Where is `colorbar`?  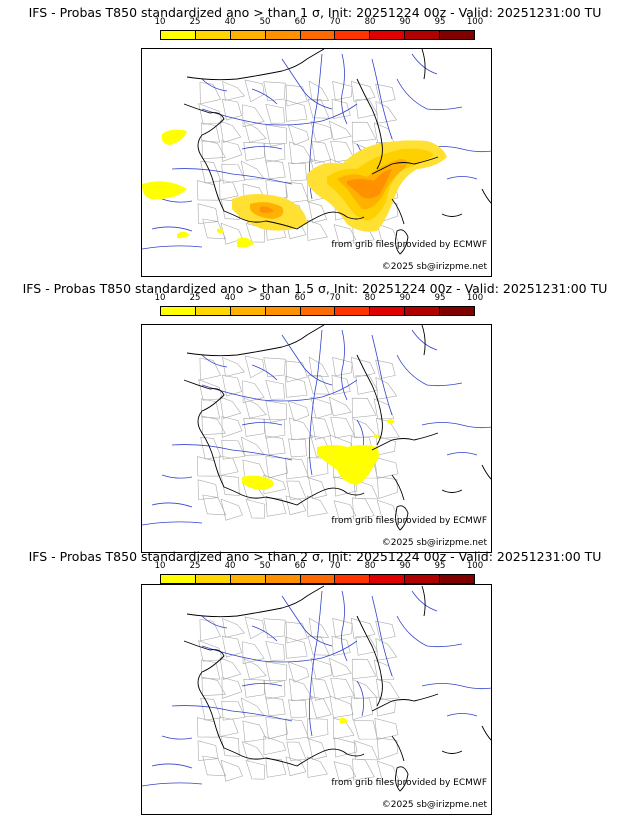
colorbar is located at coordinates (317, 579).